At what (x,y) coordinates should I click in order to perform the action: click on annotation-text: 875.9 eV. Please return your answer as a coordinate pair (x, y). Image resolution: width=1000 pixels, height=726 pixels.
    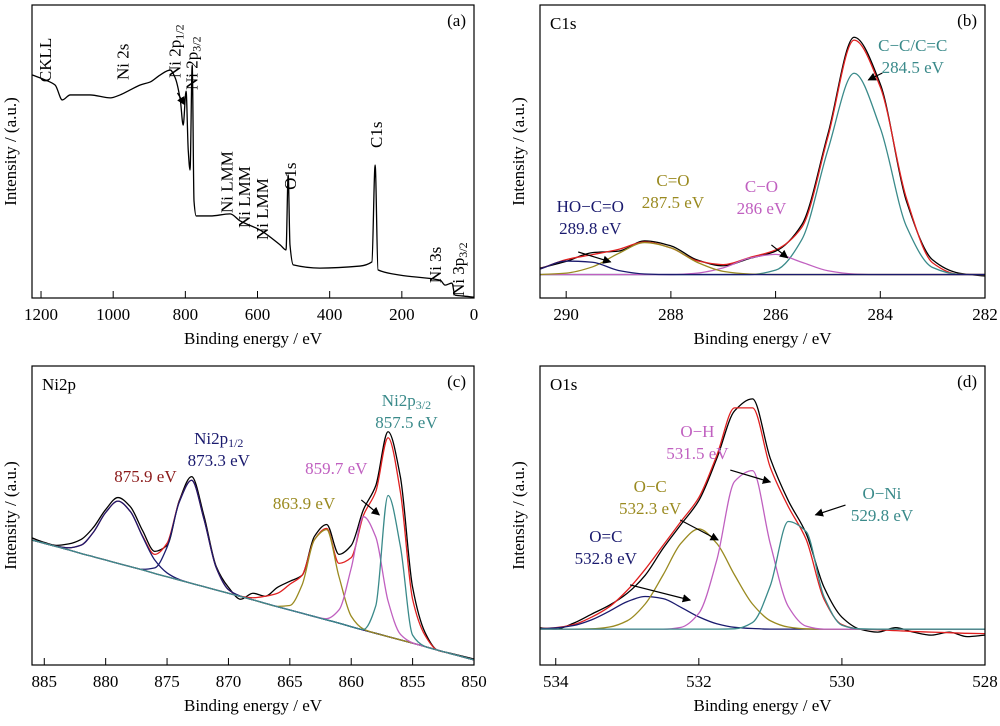
    Looking at the image, I should click on (145, 476).